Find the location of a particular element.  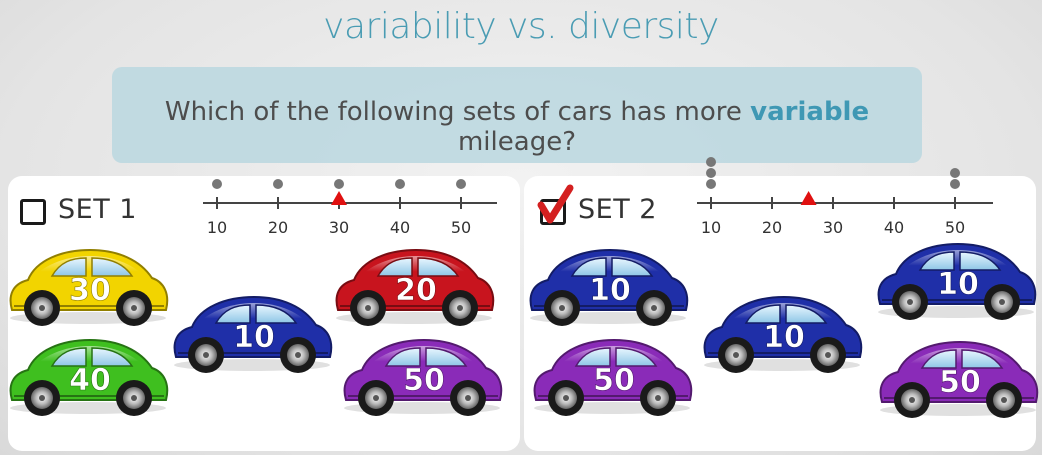

set-1-label: SET 1 is located at coordinates (97, 209).